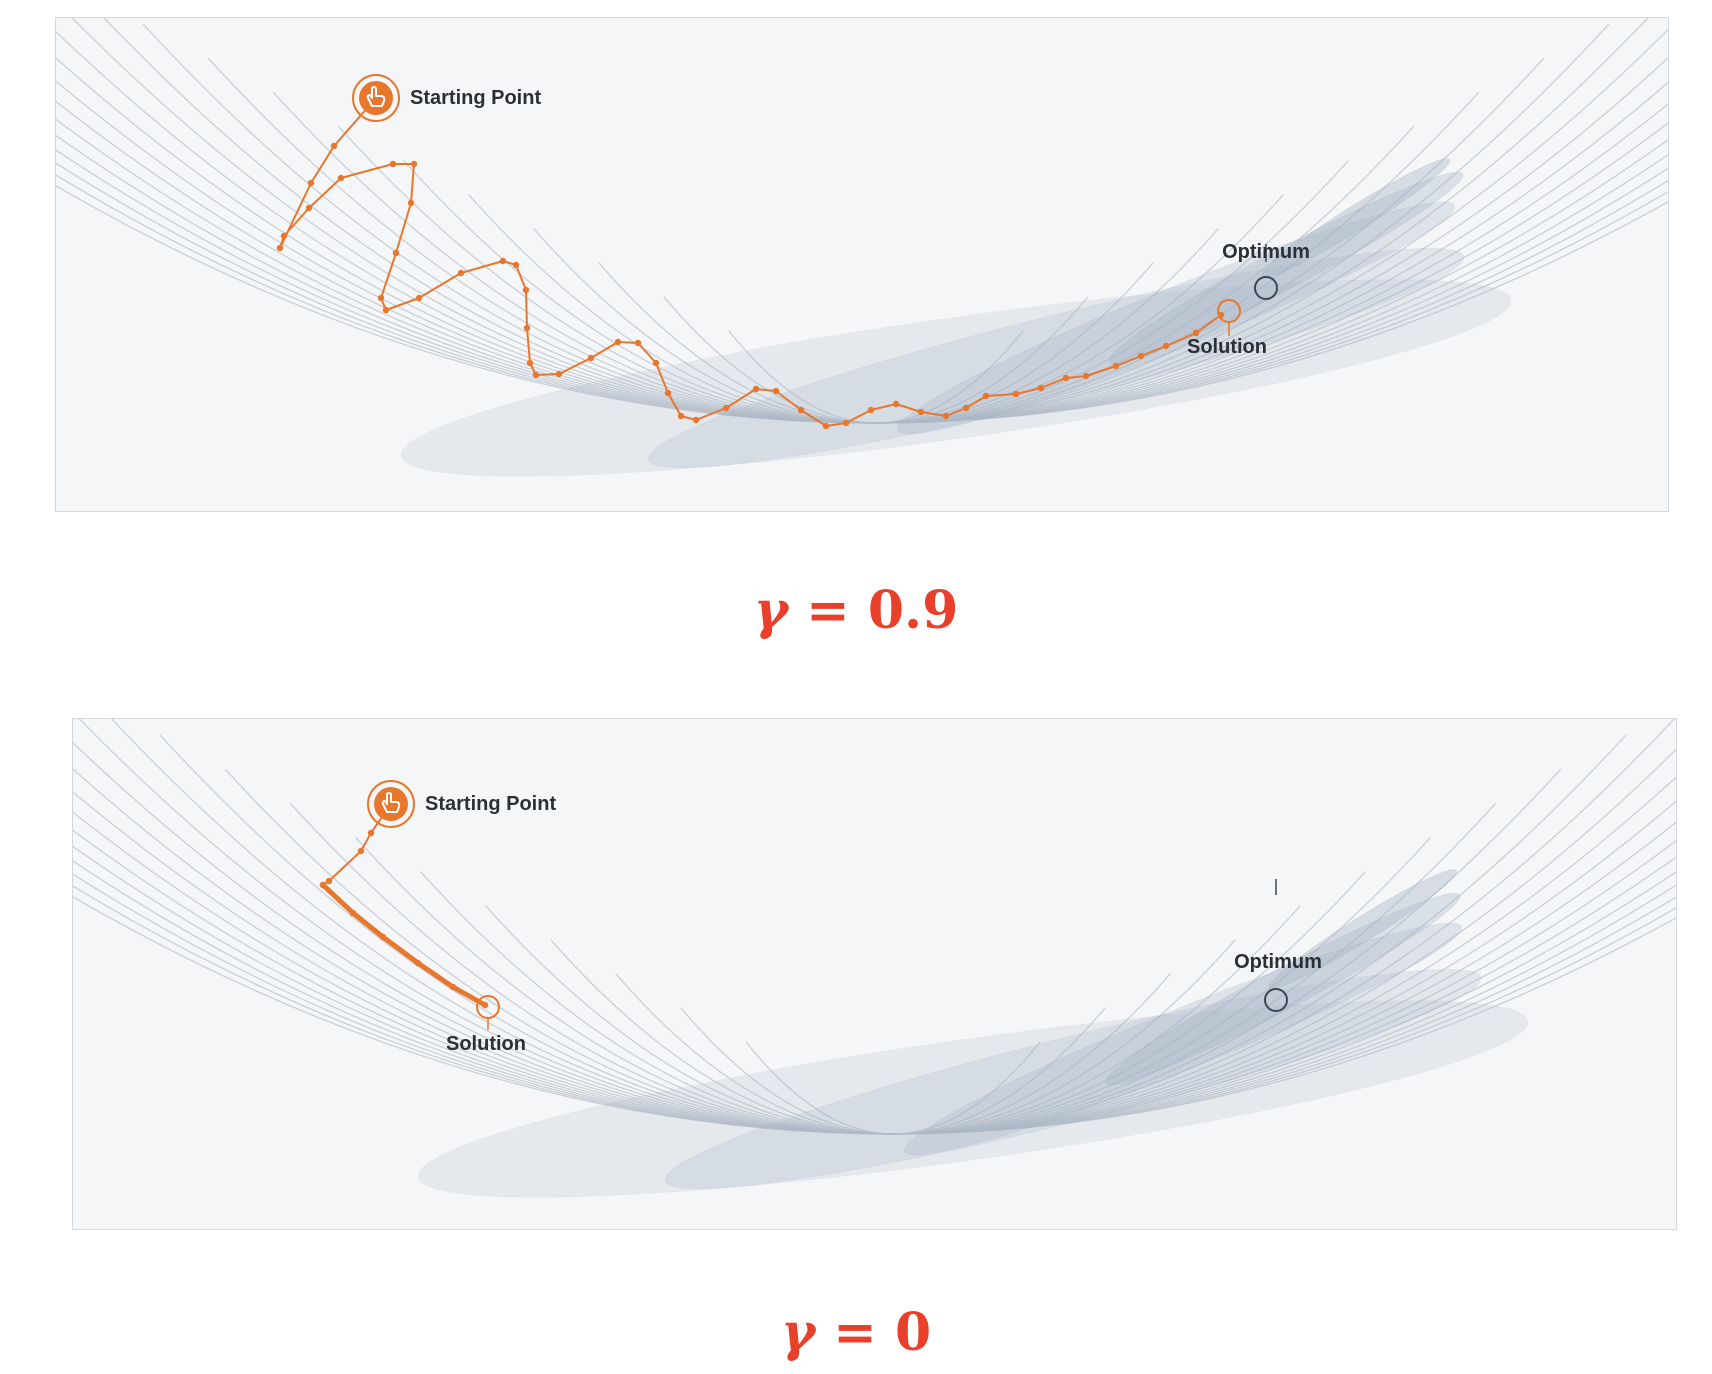 Image resolution: width=1712 pixels, height=1374 pixels. I want to click on caption-gamma-0-9: γ = 0.9, so click(856, 610).